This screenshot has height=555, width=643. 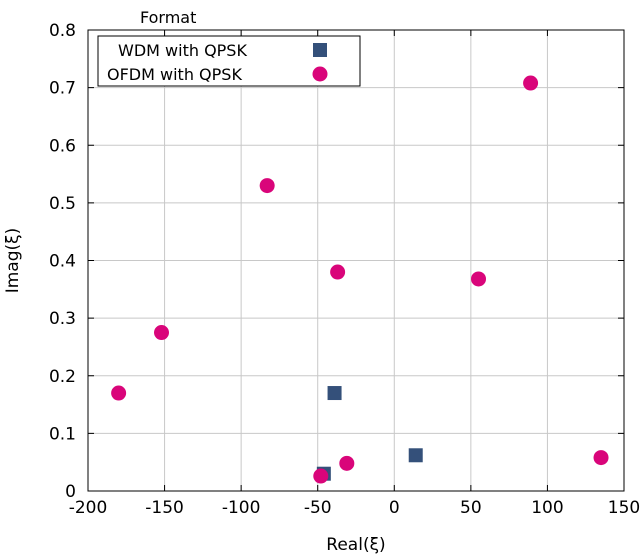 I want to click on x-tick-label: -150, so click(x=164, y=508).